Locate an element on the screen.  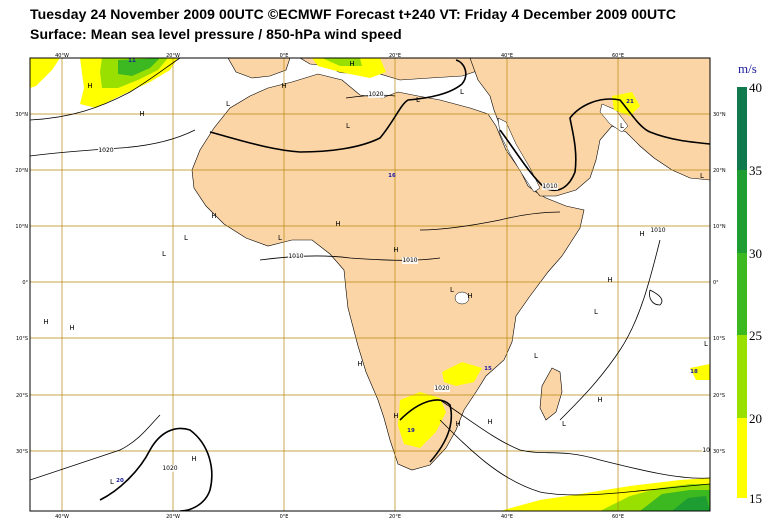
colorbar-tick: 15 is located at coordinates (755, 498).